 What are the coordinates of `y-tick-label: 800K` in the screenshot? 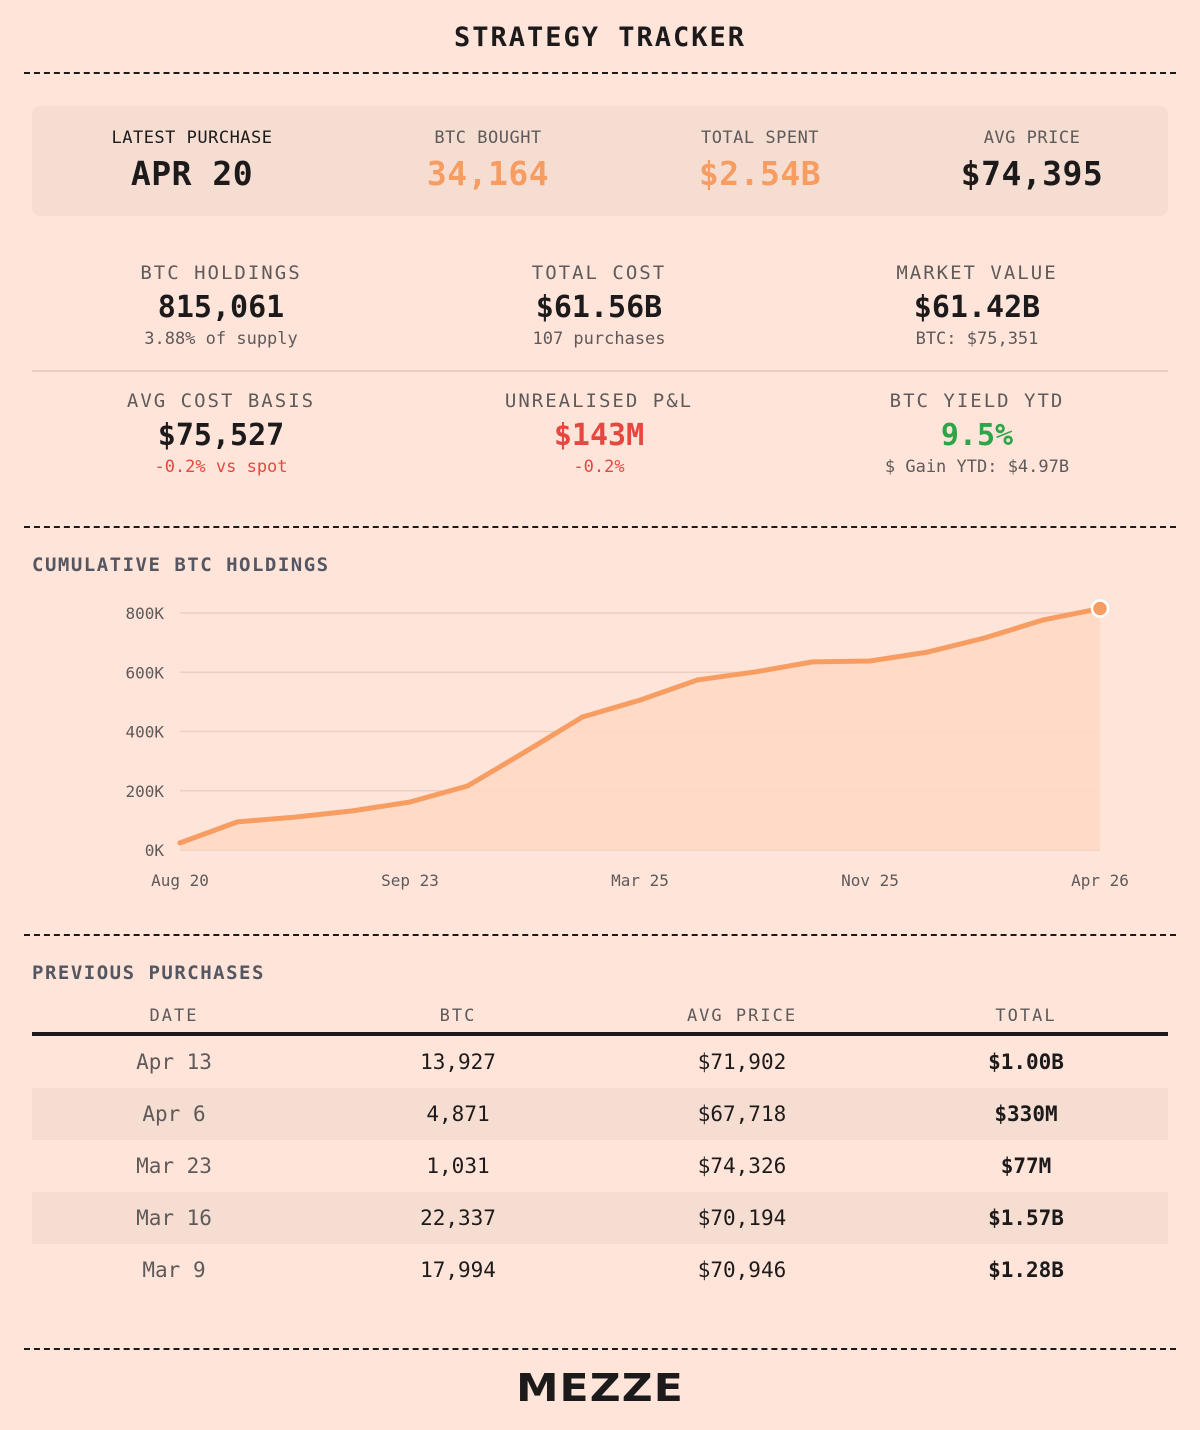 It's located at (144, 613).